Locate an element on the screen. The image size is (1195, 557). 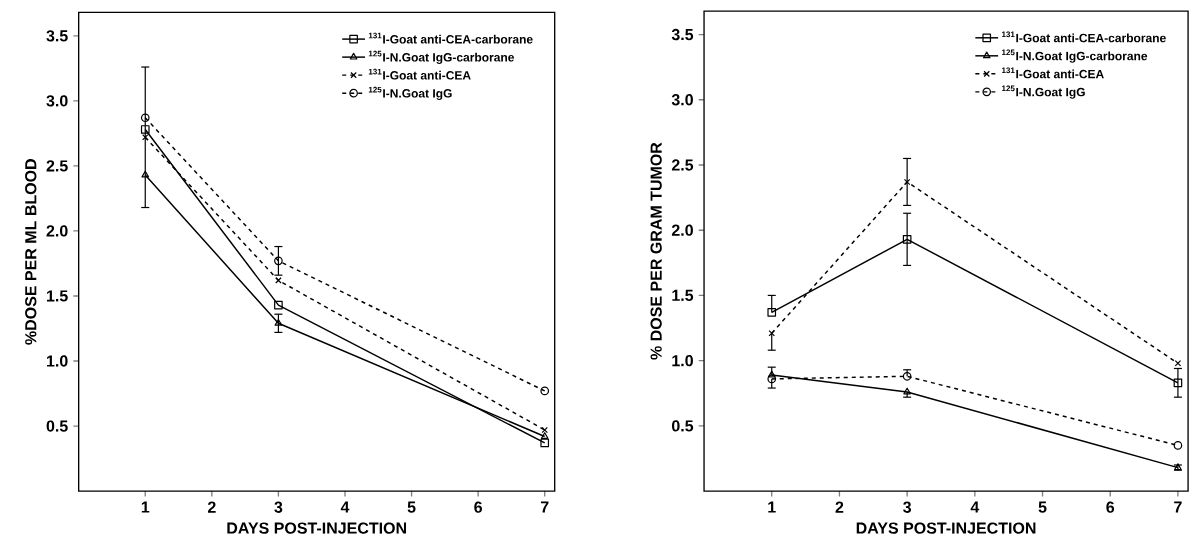
y-axis-title: %DOSE PER ML BLOOD is located at coordinates (31, 252).